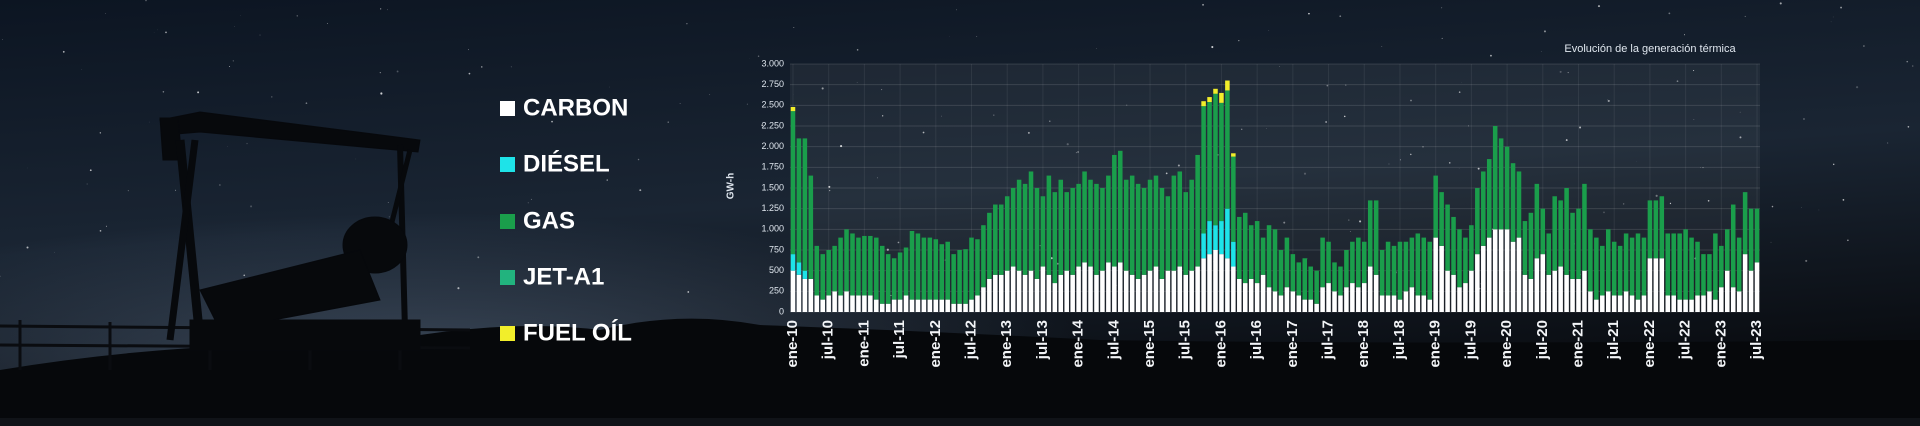 This screenshot has width=1920, height=426. Describe the element at coordinates (772, 167) in the screenshot. I see `y-tick-label: 1.750` at that location.